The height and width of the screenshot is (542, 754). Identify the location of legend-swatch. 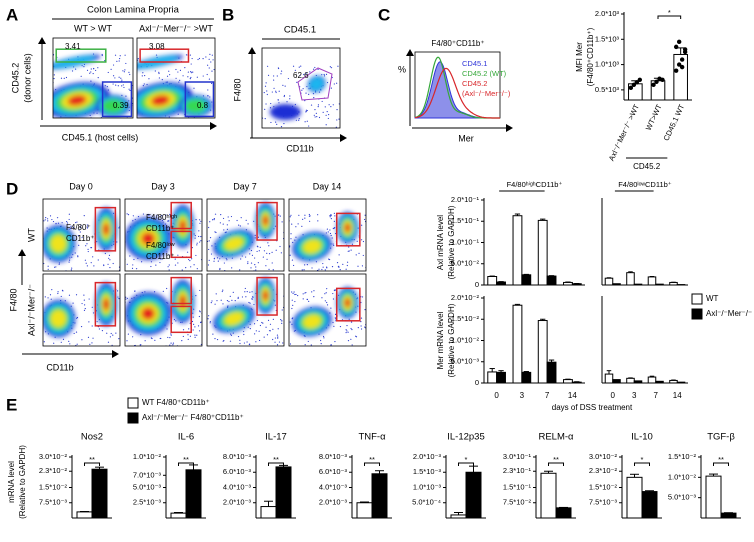
(133, 403).